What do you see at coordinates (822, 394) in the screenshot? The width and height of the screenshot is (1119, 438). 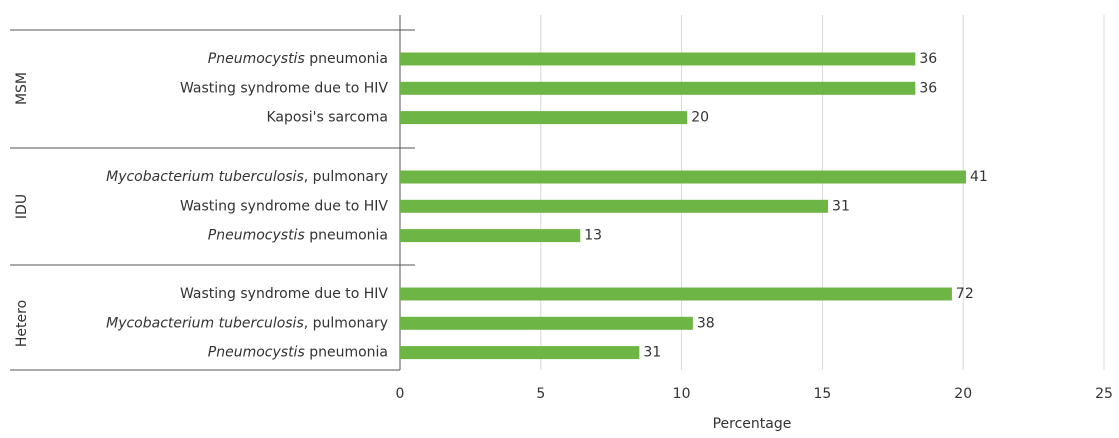 I see `x-tick-label: 15` at bounding box center [822, 394].